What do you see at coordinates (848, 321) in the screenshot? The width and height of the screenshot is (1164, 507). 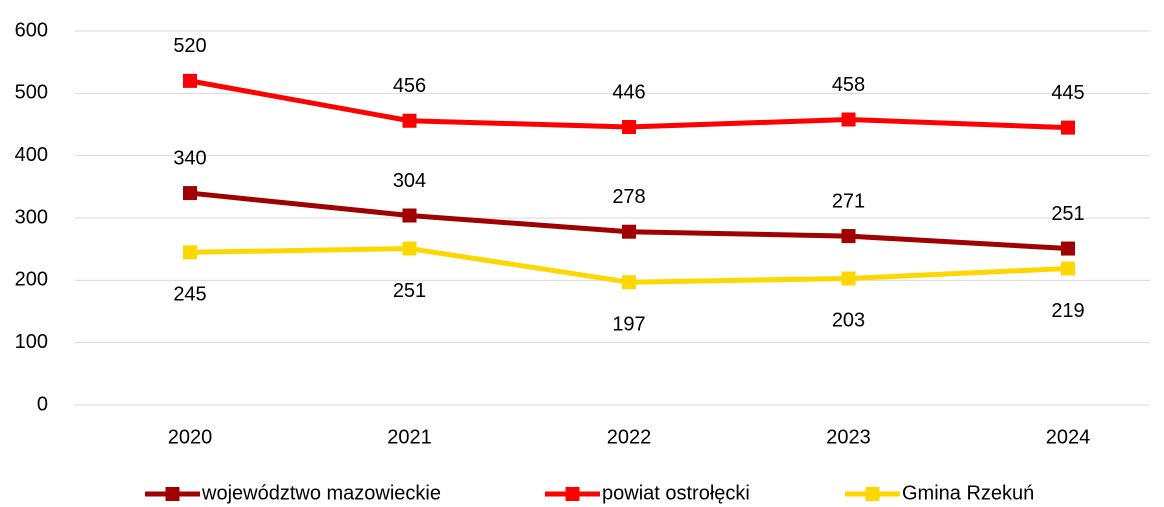 I see `data-label: 203` at bounding box center [848, 321].